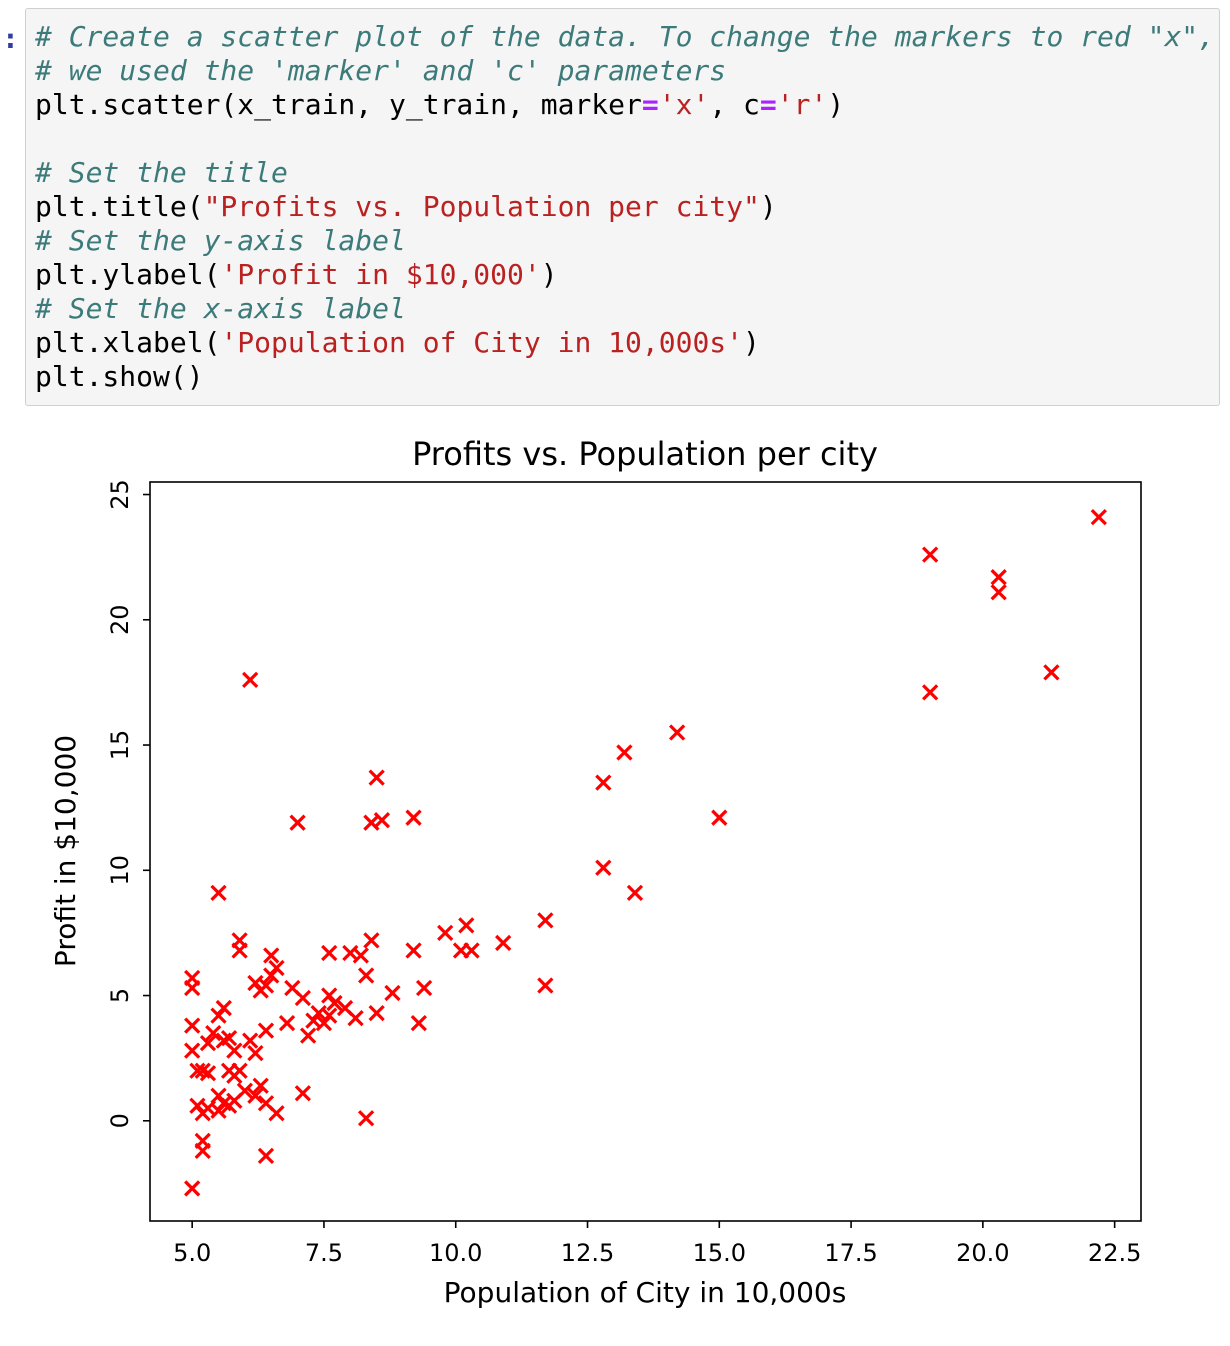 The height and width of the screenshot is (1346, 1230). I want to click on code-token: plt.show(), so click(119, 376).